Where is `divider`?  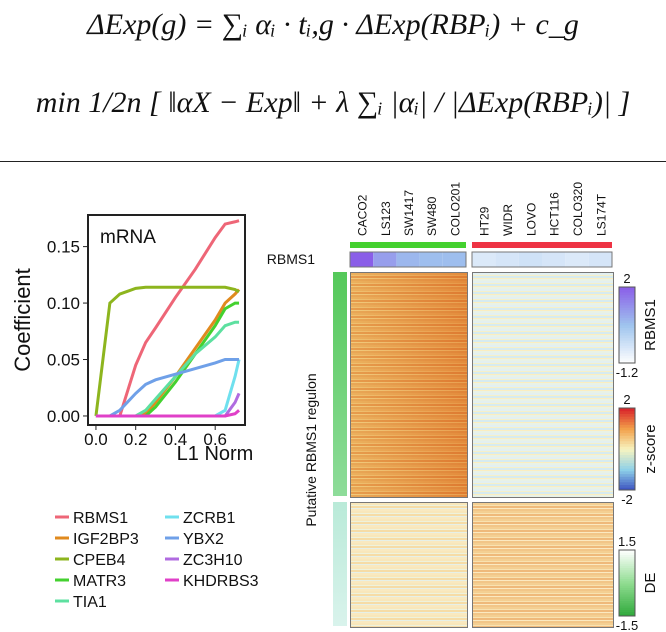 divider is located at coordinates (333, 161).